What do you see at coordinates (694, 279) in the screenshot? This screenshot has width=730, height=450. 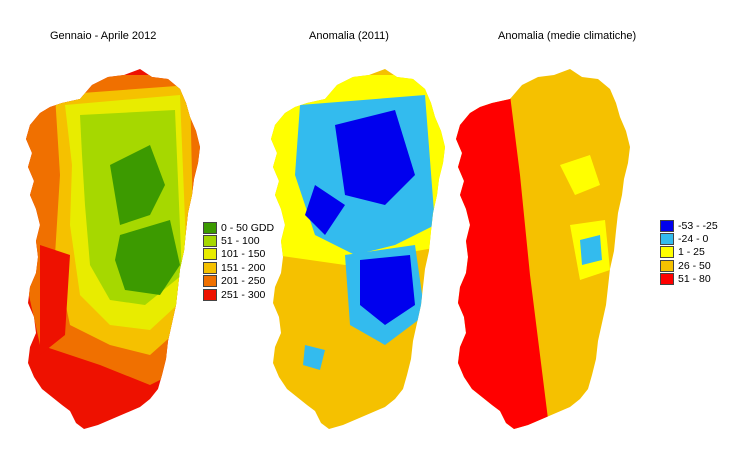 I see `legend-label: 51 - 80` at bounding box center [694, 279].